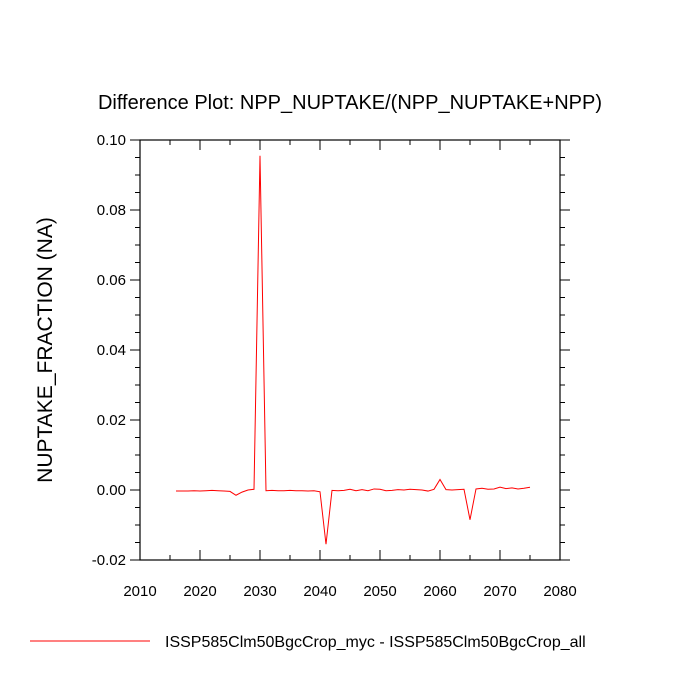 The height and width of the screenshot is (700, 700). Describe the element at coordinates (111, 420) in the screenshot. I see `y-tick-label: 0.02` at that location.